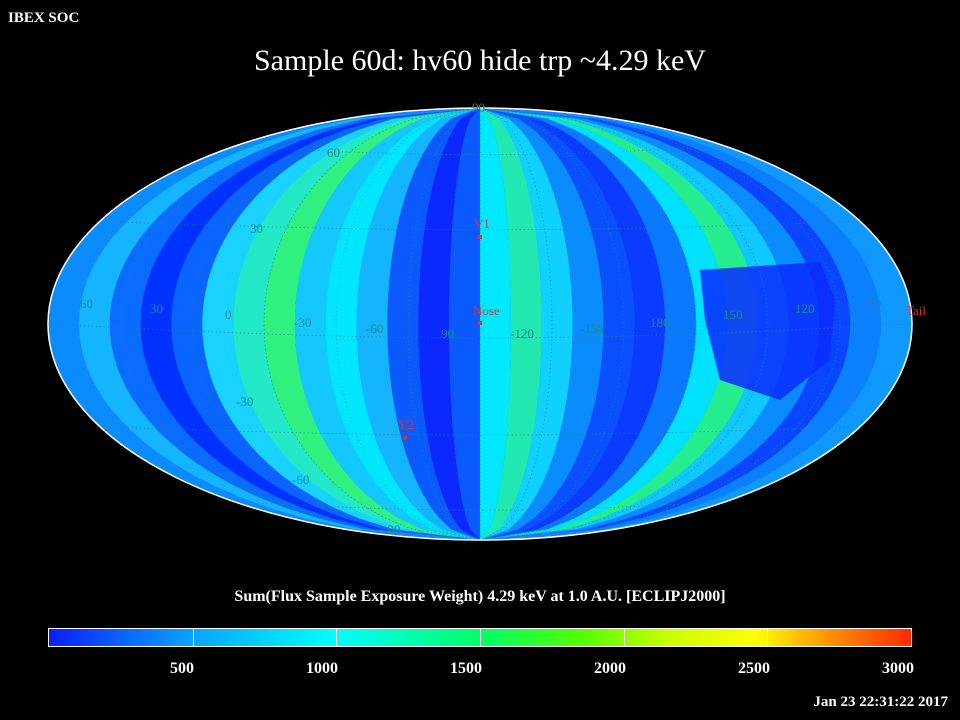 This screenshot has height=720, width=960. I want to click on marker-label-y2: Y2, so click(406, 424).